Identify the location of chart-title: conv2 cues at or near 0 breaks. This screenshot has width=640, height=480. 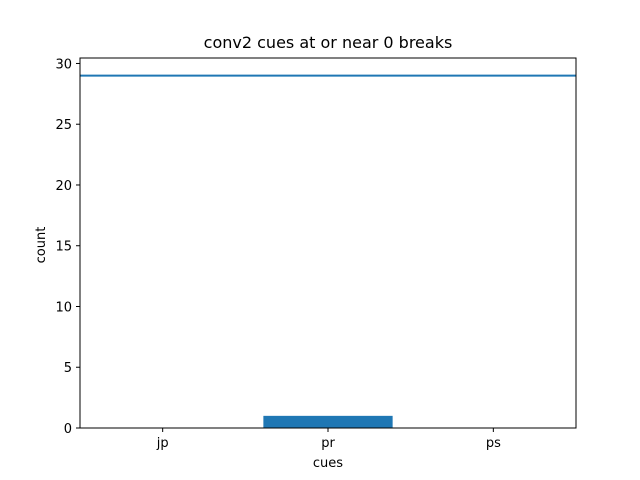
(328, 42).